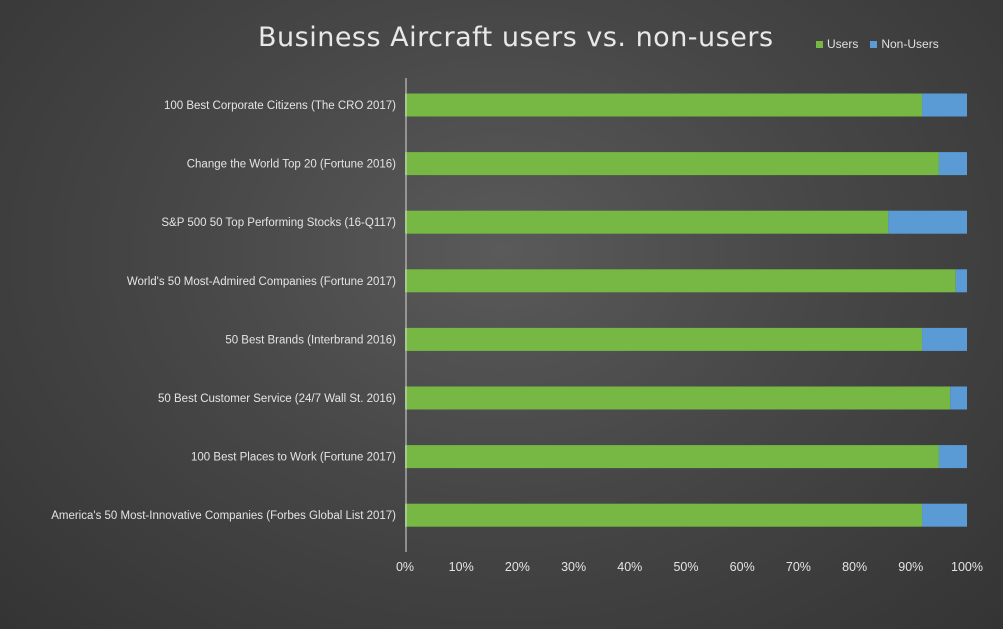  I want to click on x-tick-label-5: 50%, so click(685, 567).